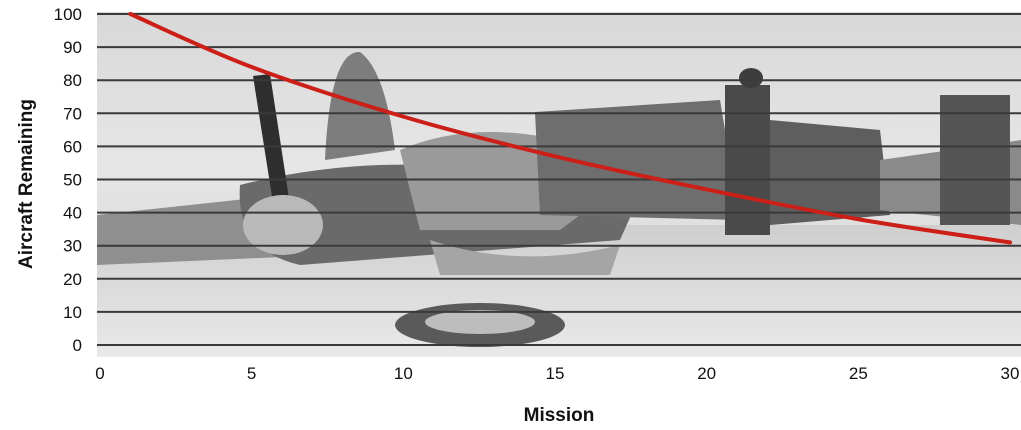 The width and height of the screenshot is (1021, 430). Describe the element at coordinates (706, 373) in the screenshot. I see `x-tick-label: 20` at that location.